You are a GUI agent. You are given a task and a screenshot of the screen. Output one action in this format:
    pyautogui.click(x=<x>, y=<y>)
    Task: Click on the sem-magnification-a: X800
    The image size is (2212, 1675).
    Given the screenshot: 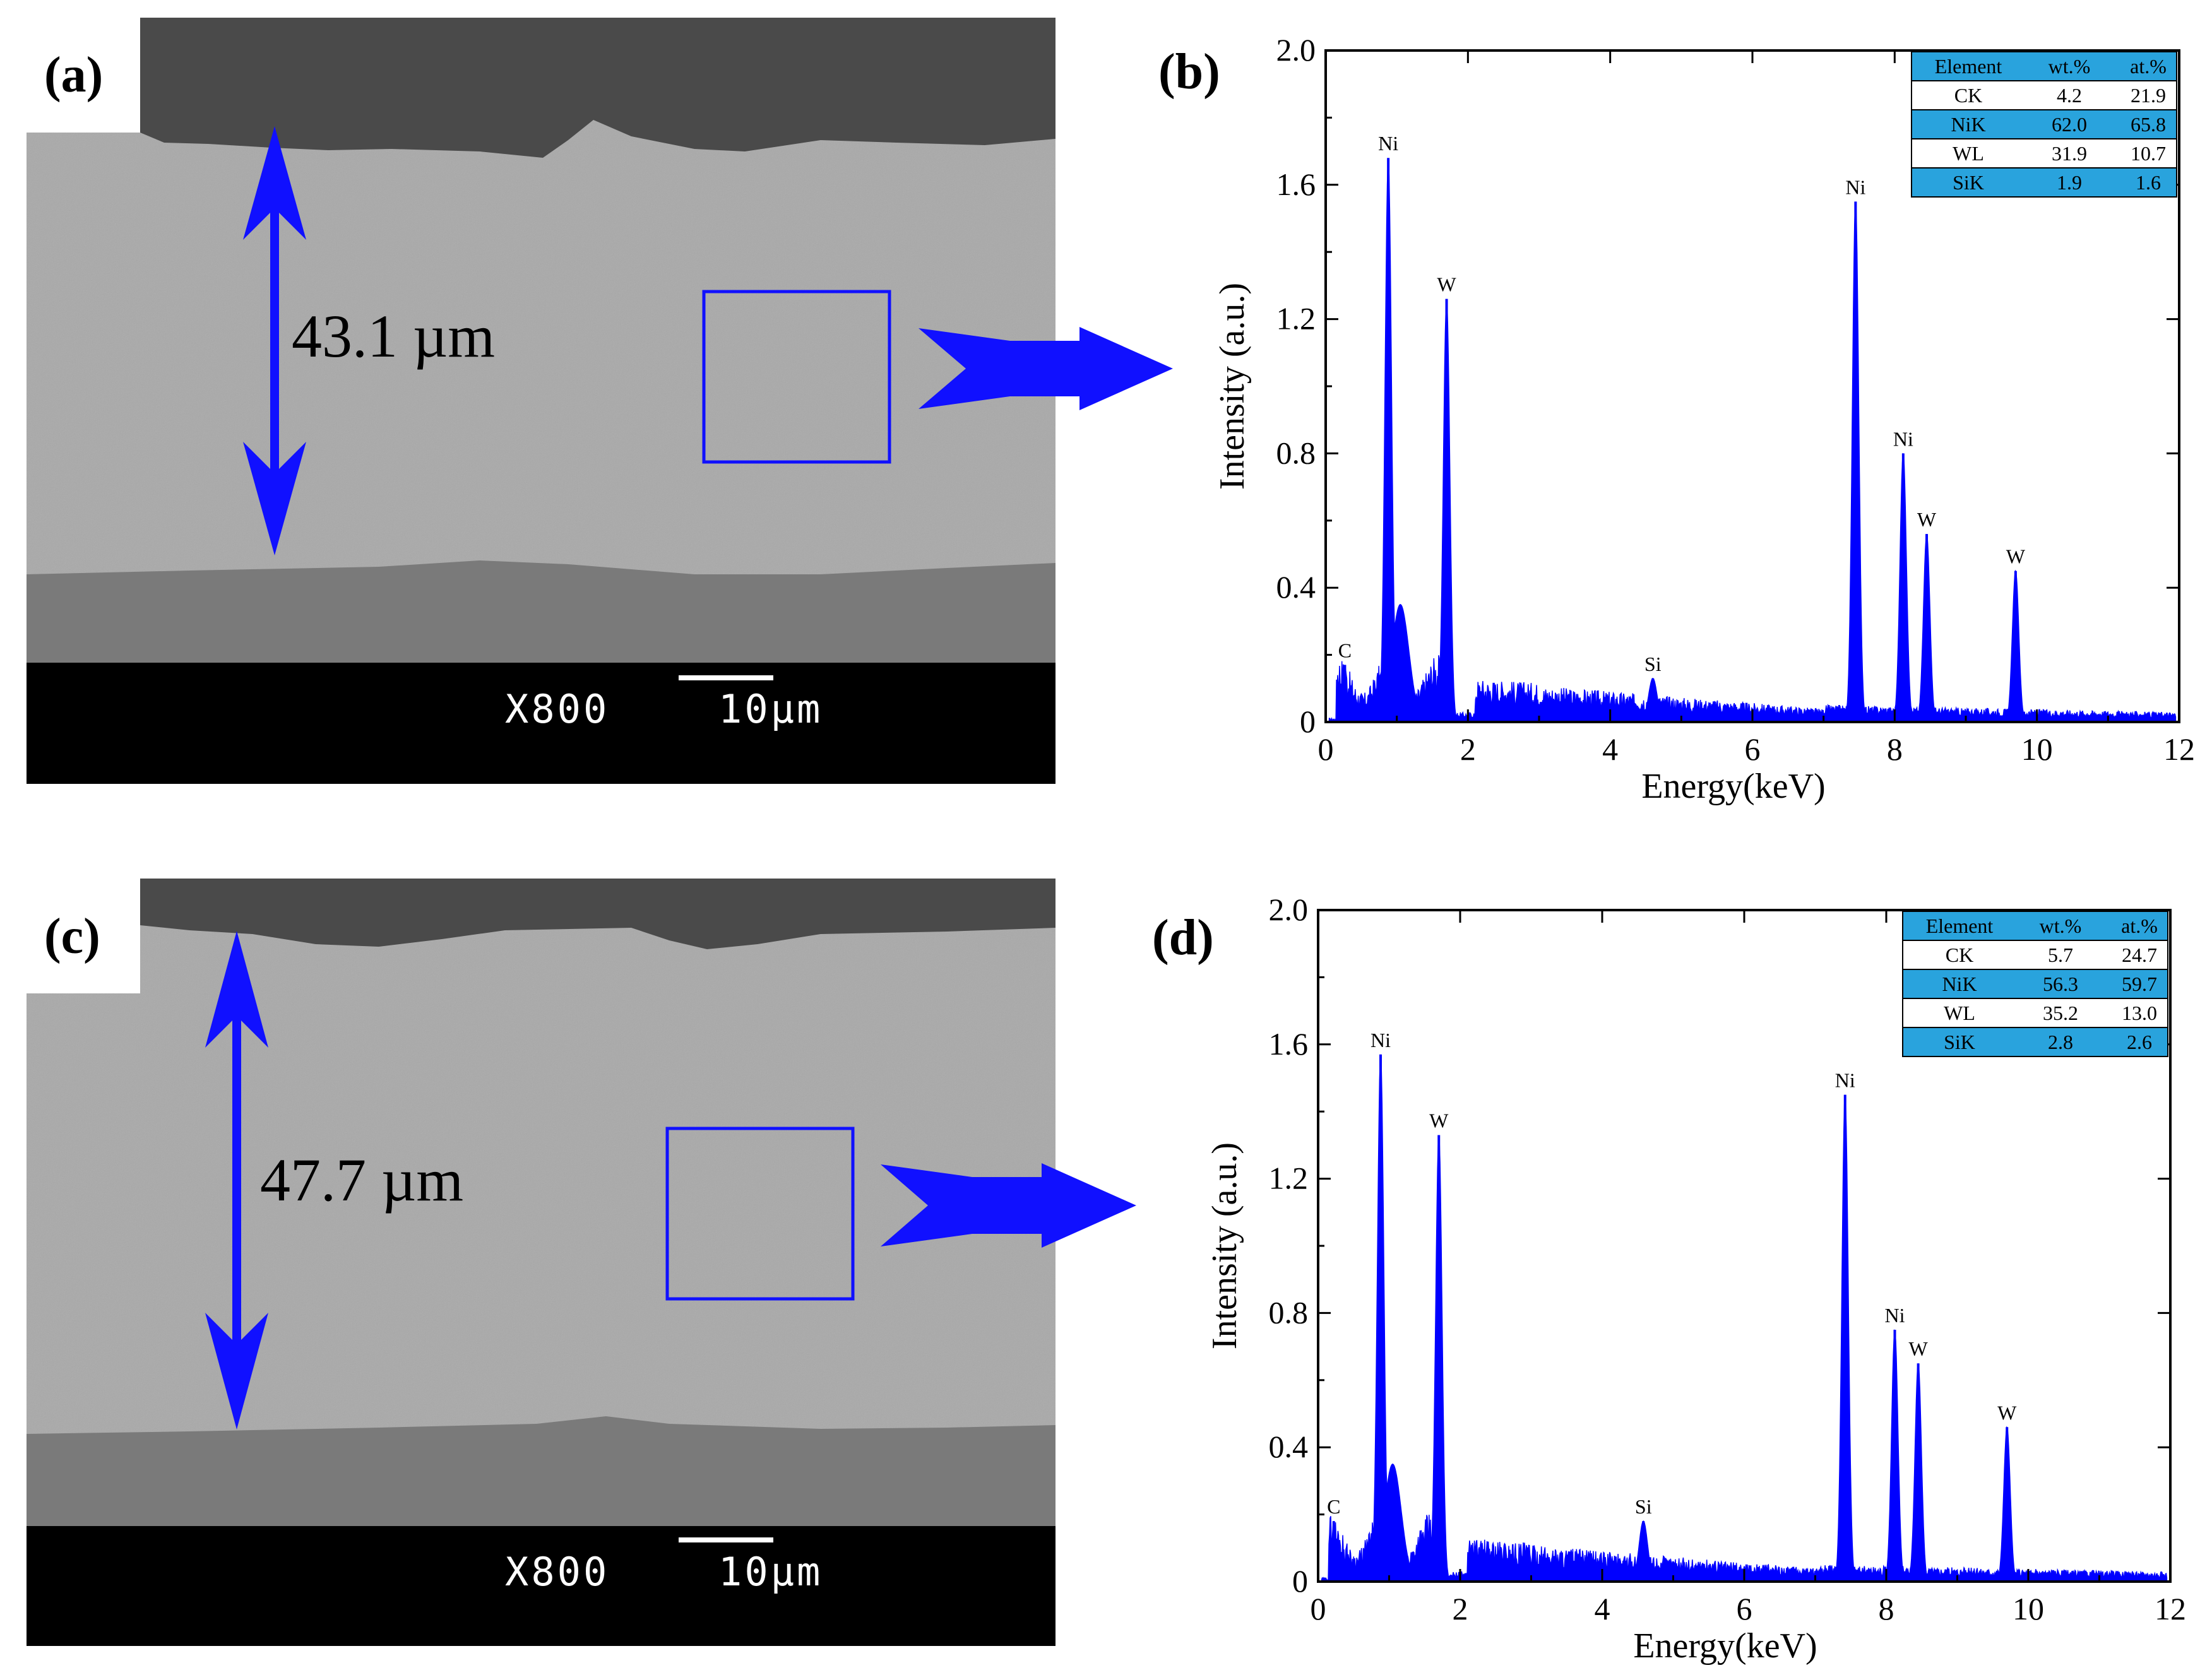 What is the action you would take?
    pyautogui.click(x=557, y=709)
    